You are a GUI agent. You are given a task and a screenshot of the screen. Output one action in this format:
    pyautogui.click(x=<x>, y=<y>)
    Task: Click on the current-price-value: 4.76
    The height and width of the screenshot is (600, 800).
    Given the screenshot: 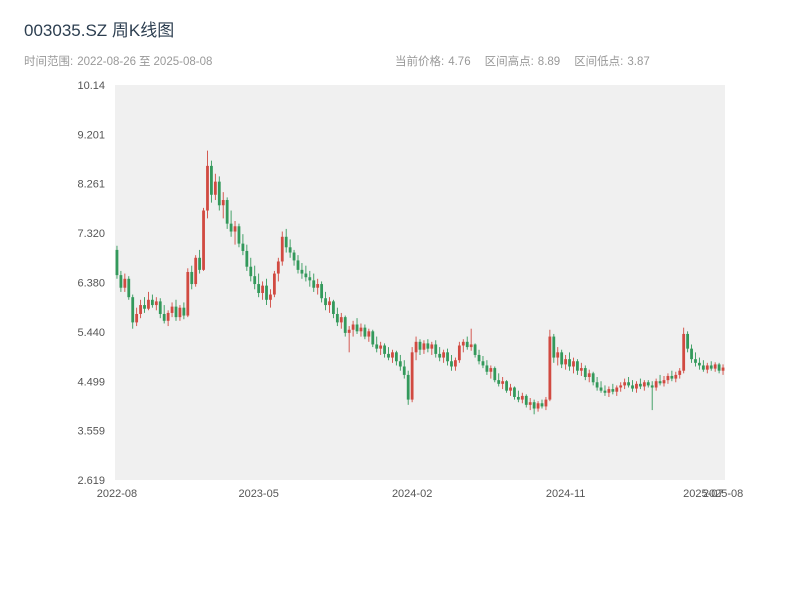 What is the action you would take?
    pyautogui.click(x=459, y=62)
    